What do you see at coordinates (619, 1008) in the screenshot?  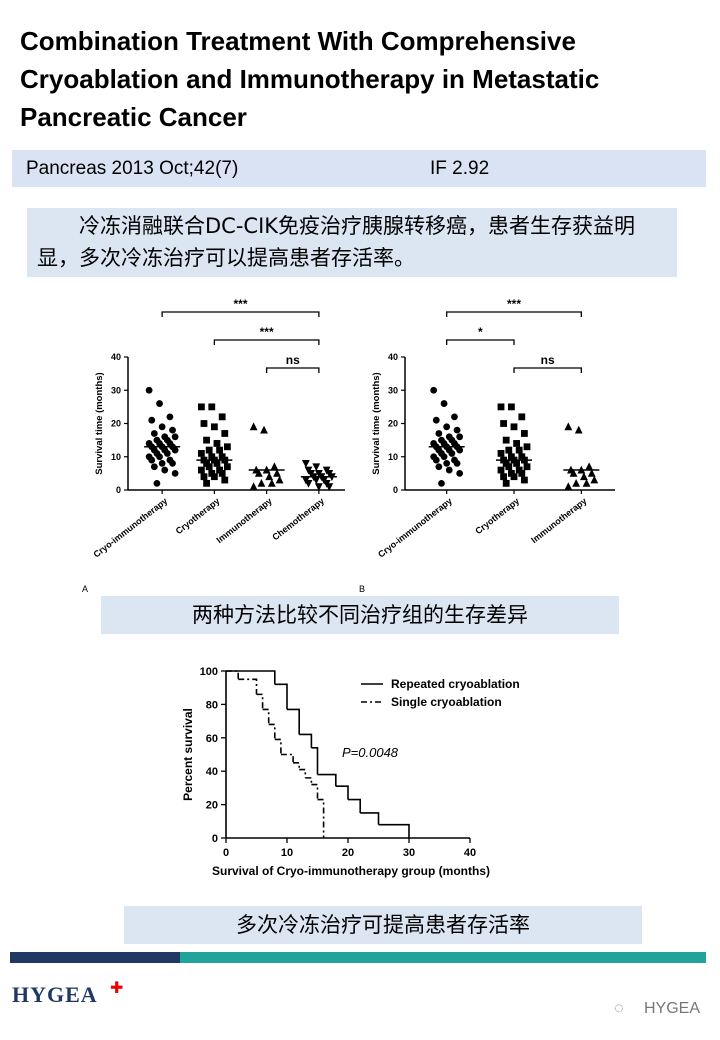 I see `watermark-icon: ◌` at bounding box center [619, 1008].